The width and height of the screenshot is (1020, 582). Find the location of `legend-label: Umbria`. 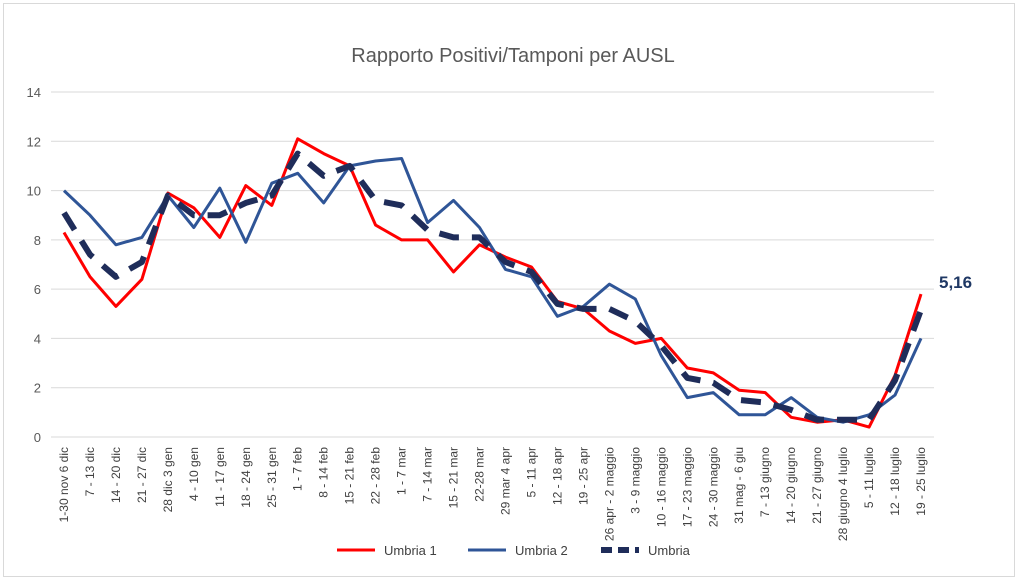

legend-label: Umbria is located at coordinates (669, 550).